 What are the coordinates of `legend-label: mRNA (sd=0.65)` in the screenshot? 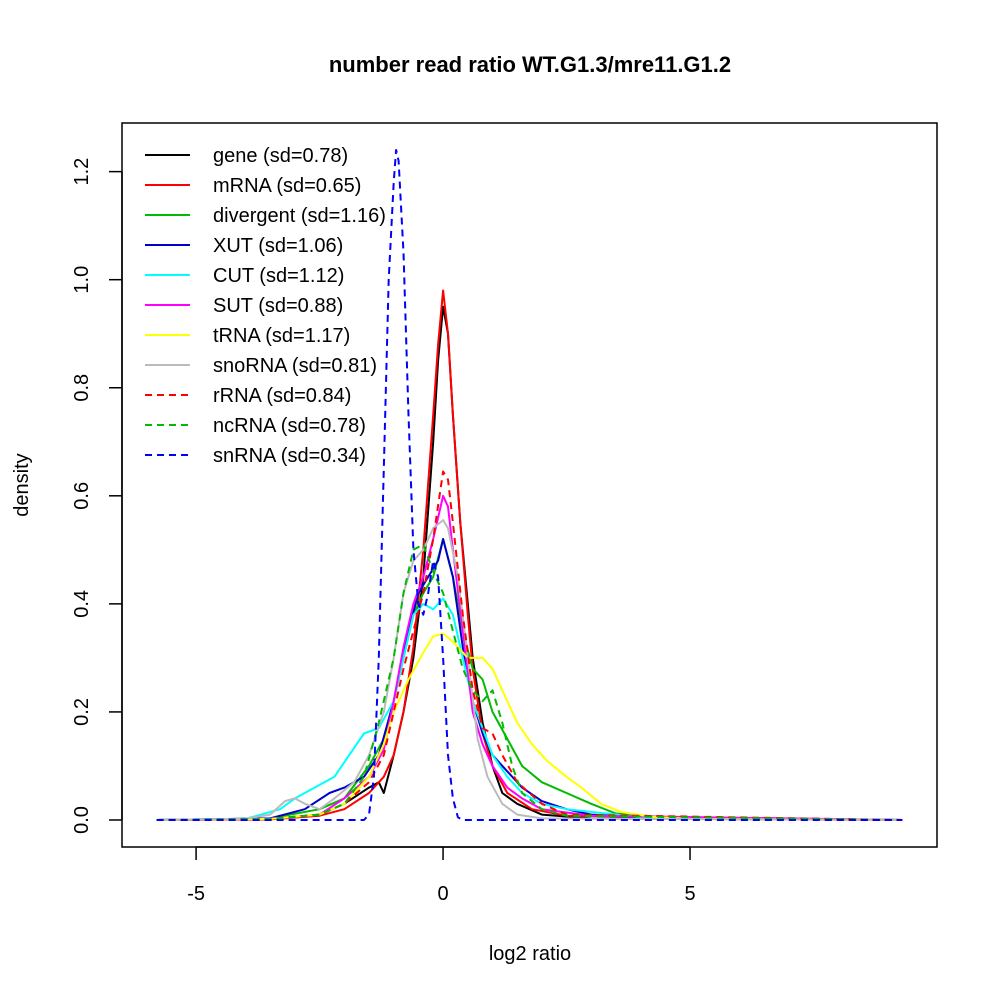 It's located at (287, 186).